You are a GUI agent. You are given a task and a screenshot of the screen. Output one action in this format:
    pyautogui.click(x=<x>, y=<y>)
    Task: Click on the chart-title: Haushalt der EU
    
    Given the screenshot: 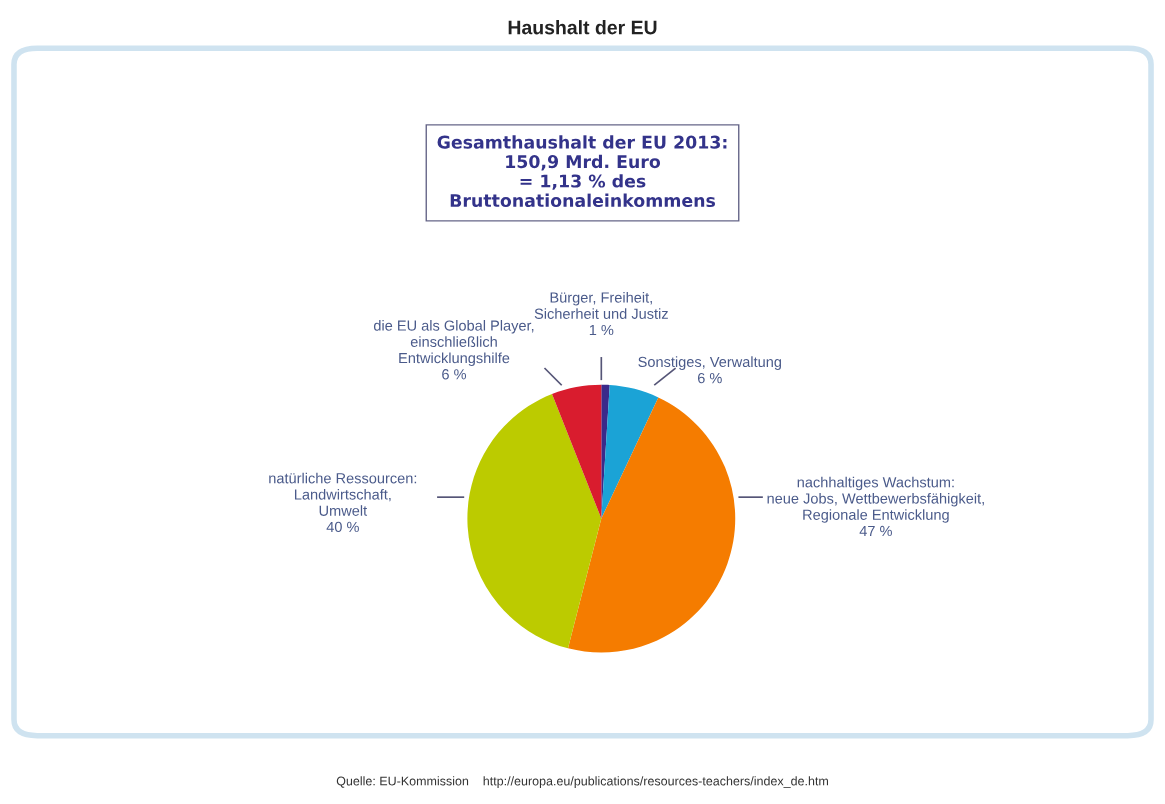 What is the action you would take?
    pyautogui.click(x=582, y=27)
    